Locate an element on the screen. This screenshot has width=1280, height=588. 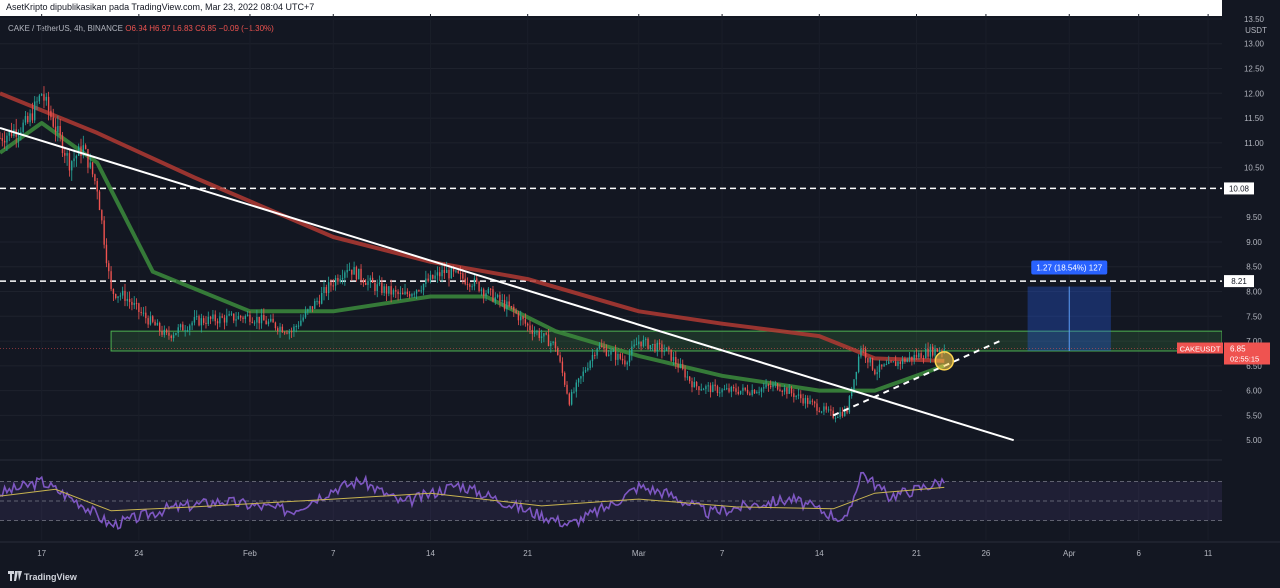
price-tick-label: 8.00 is located at coordinates (1254, 292).